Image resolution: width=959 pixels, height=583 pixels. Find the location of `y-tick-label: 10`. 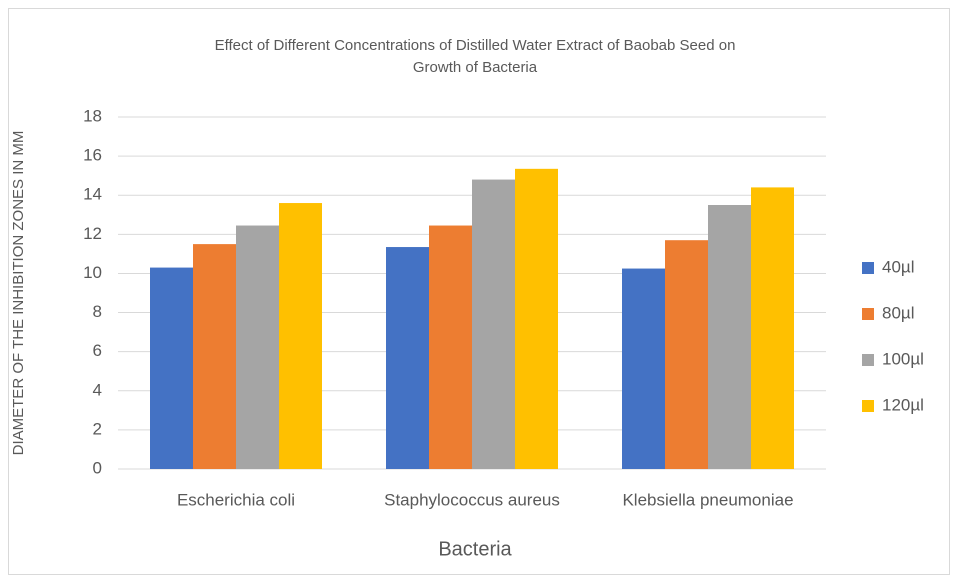

y-tick-label: 10 is located at coordinates (92, 272).